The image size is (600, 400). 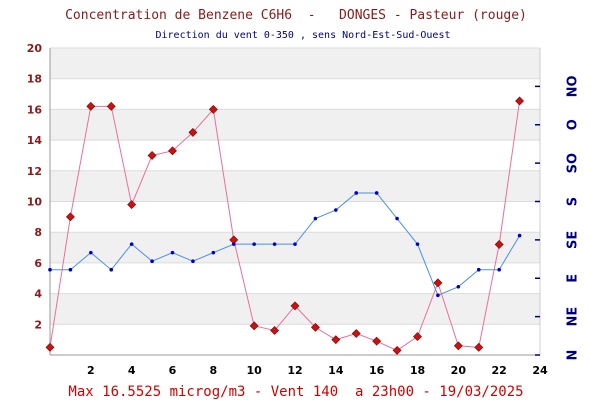 I want to click on x-tick-label: 20, so click(x=459, y=370).